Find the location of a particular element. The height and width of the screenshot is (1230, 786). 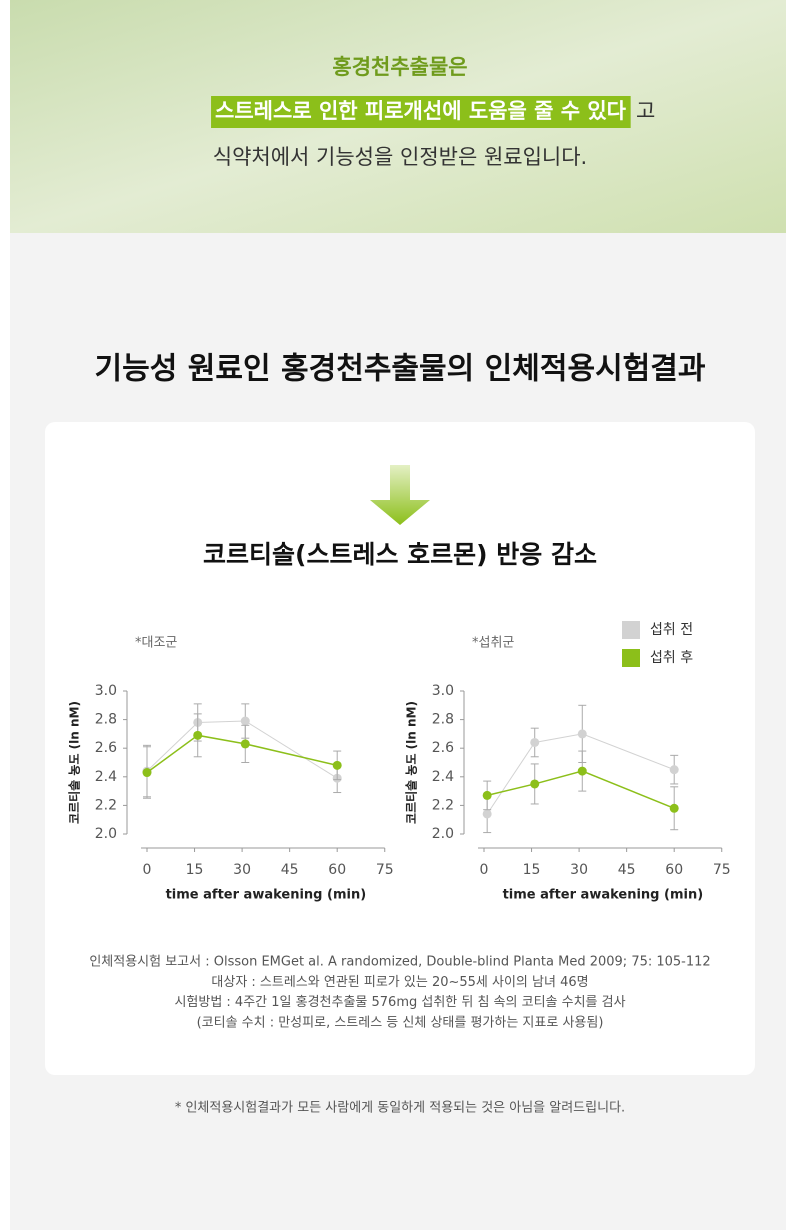

header-suffix: 고 is located at coordinates (645, 111).